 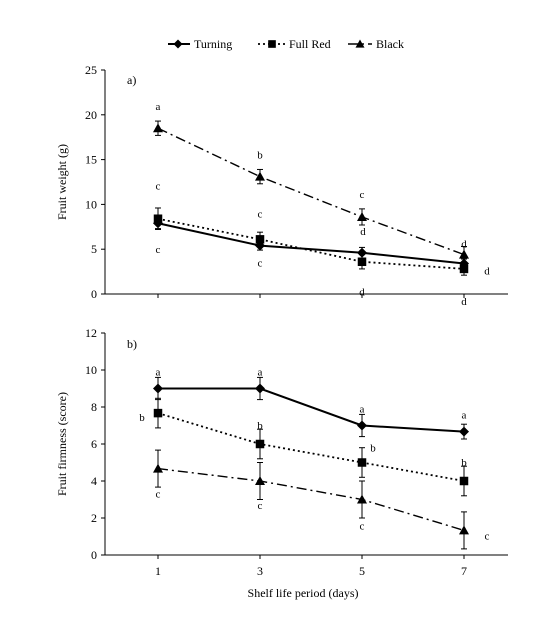 I want to click on y-axis-label: Fruit firmness (score), so click(x=62, y=444).